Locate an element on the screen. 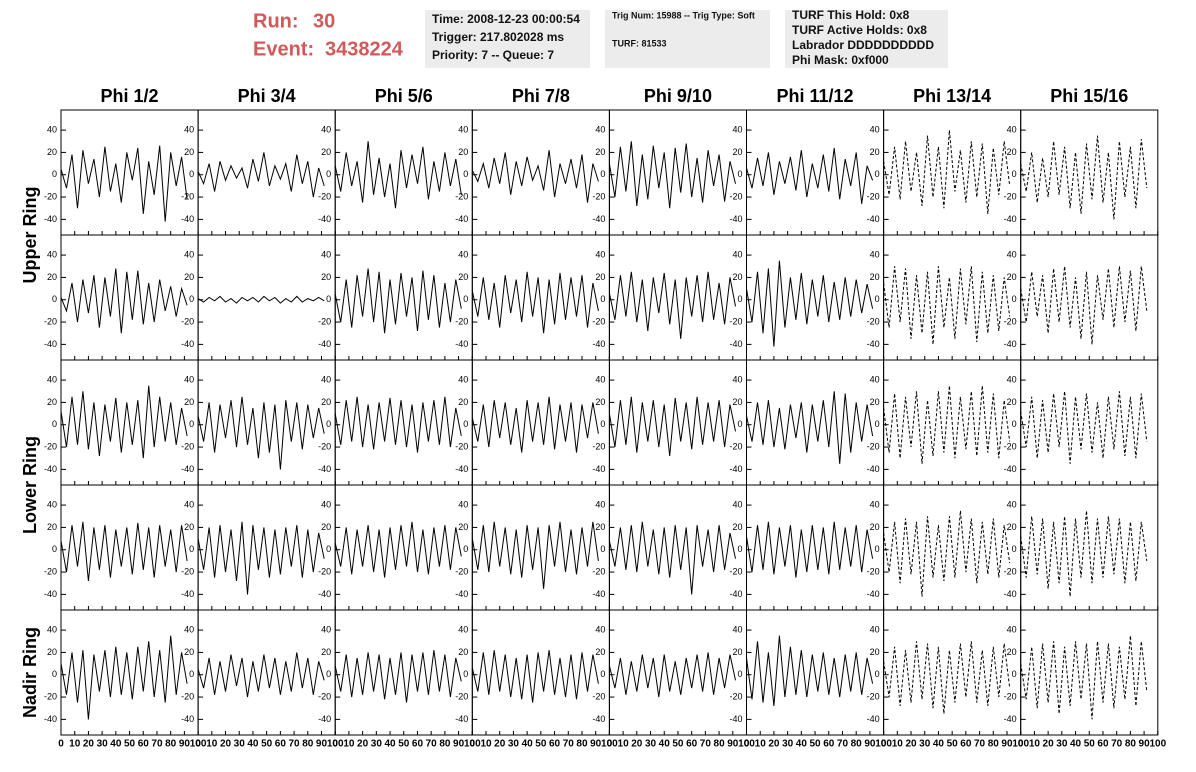 The image size is (1196, 772). column-title: Phi 3/4 is located at coordinates (267, 96).